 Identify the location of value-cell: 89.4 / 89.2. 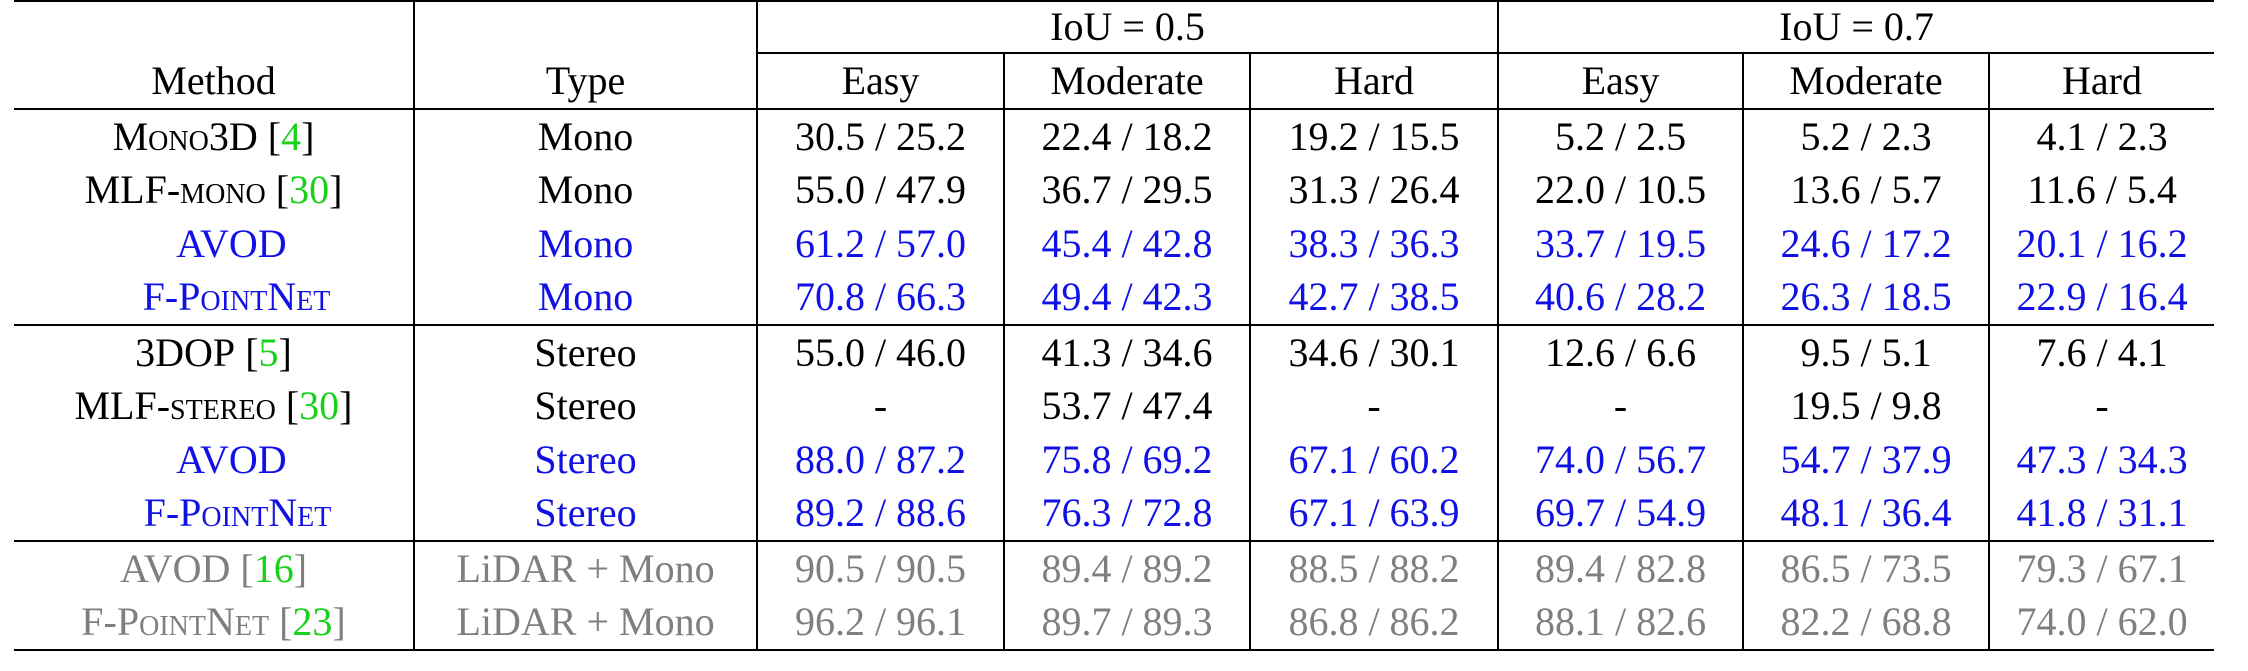
(1126, 568).